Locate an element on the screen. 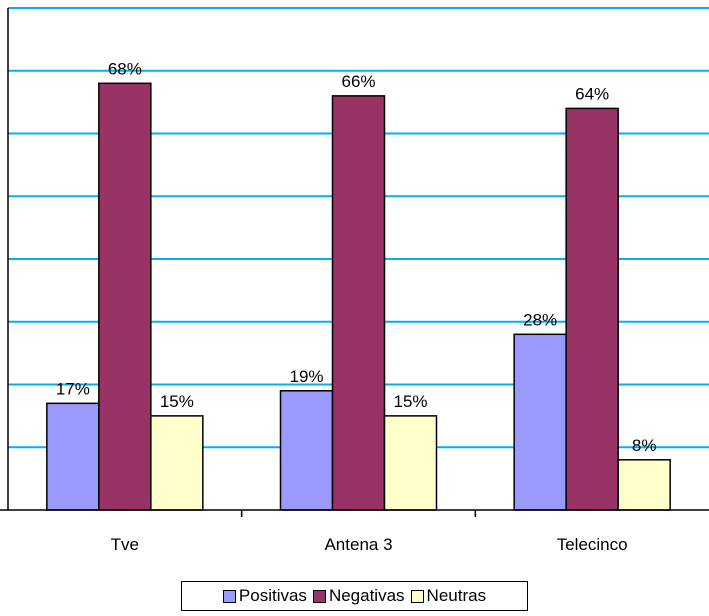 The width and height of the screenshot is (709, 616). legend-item-positivas: Positivas is located at coordinates (264, 596).